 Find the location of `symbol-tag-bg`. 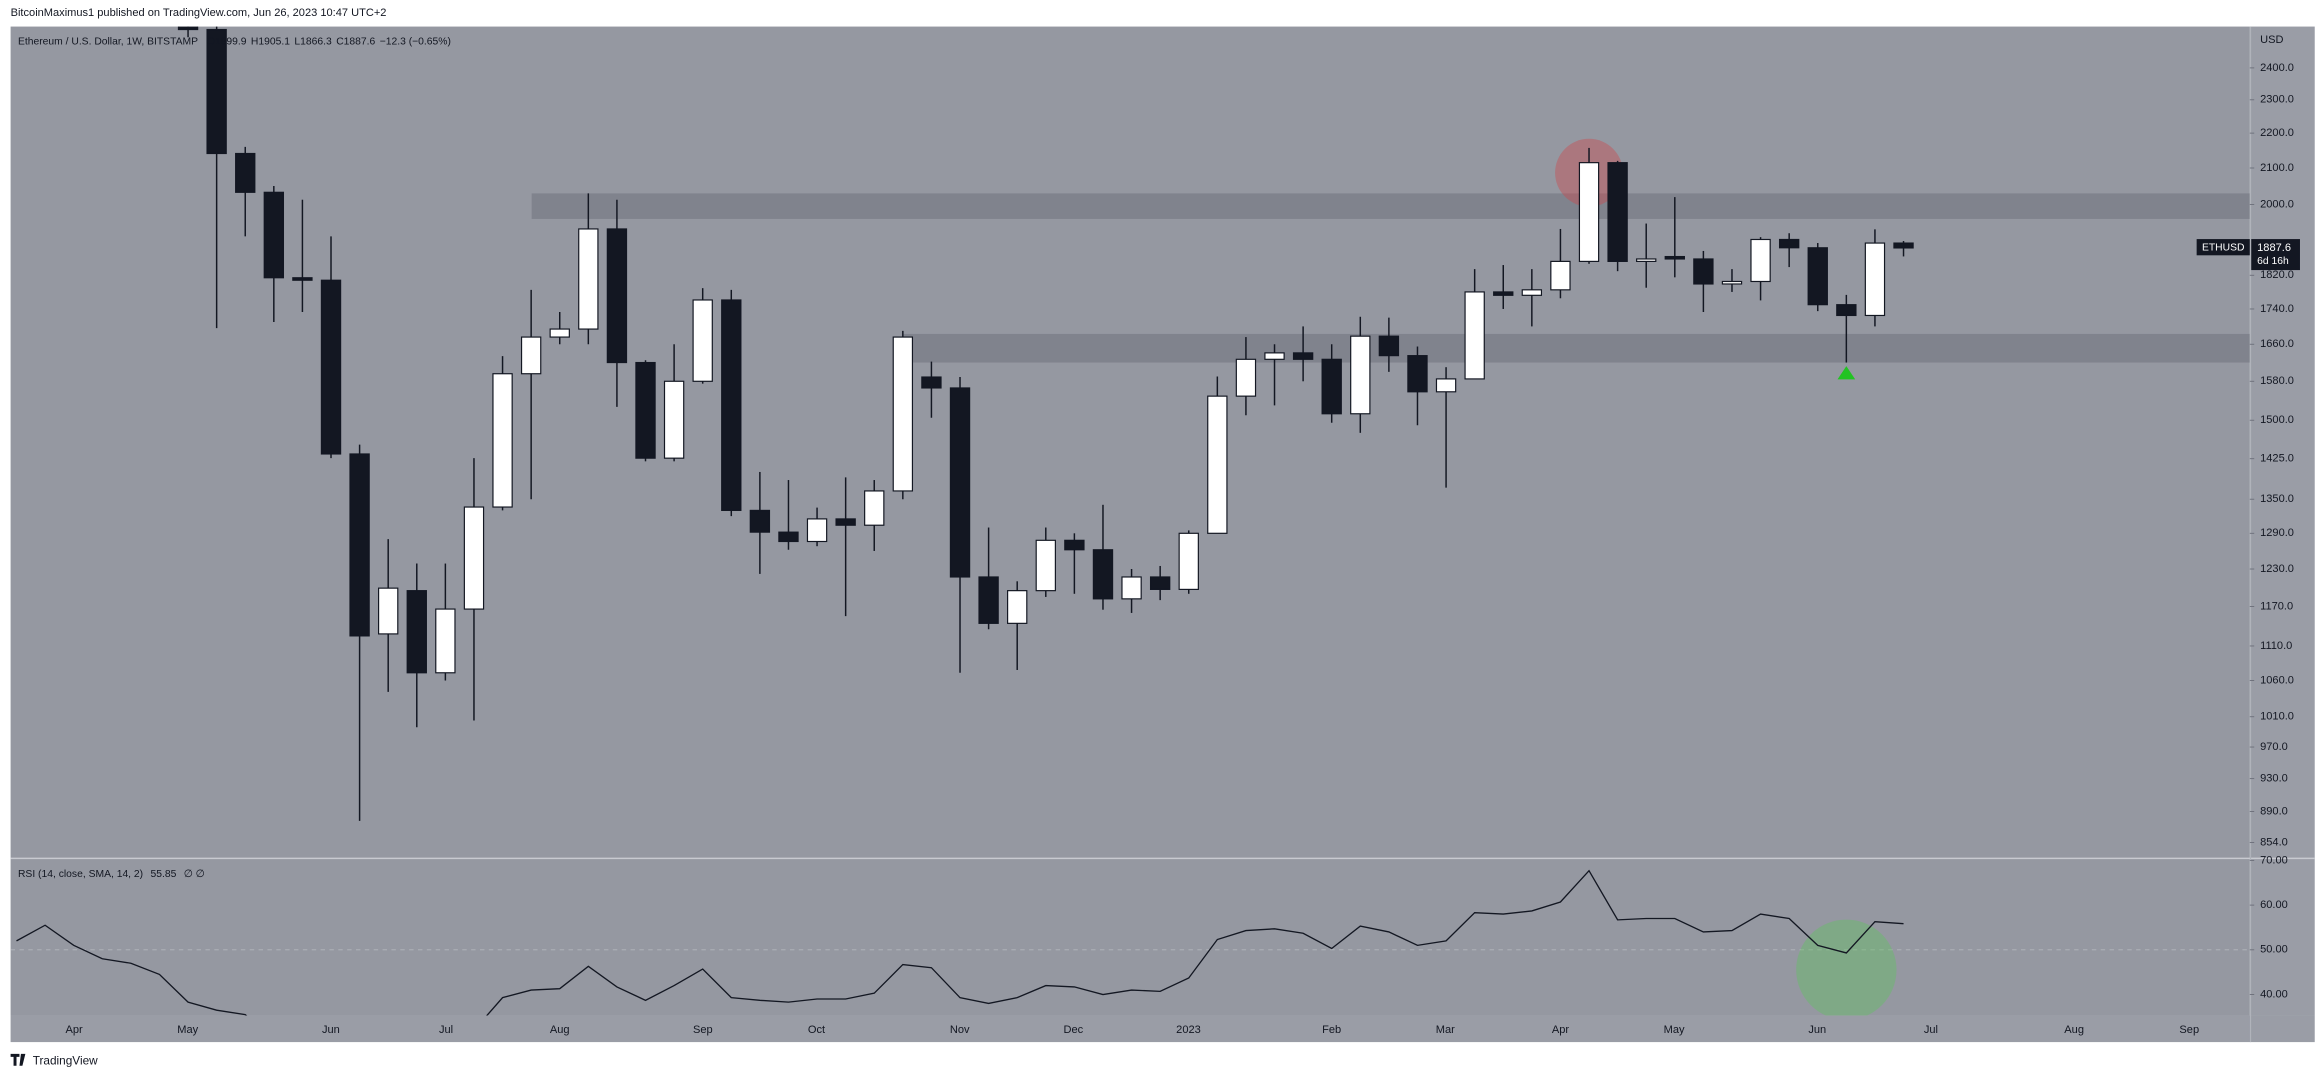

symbol-tag-bg is located at coordinates (2223, 247).